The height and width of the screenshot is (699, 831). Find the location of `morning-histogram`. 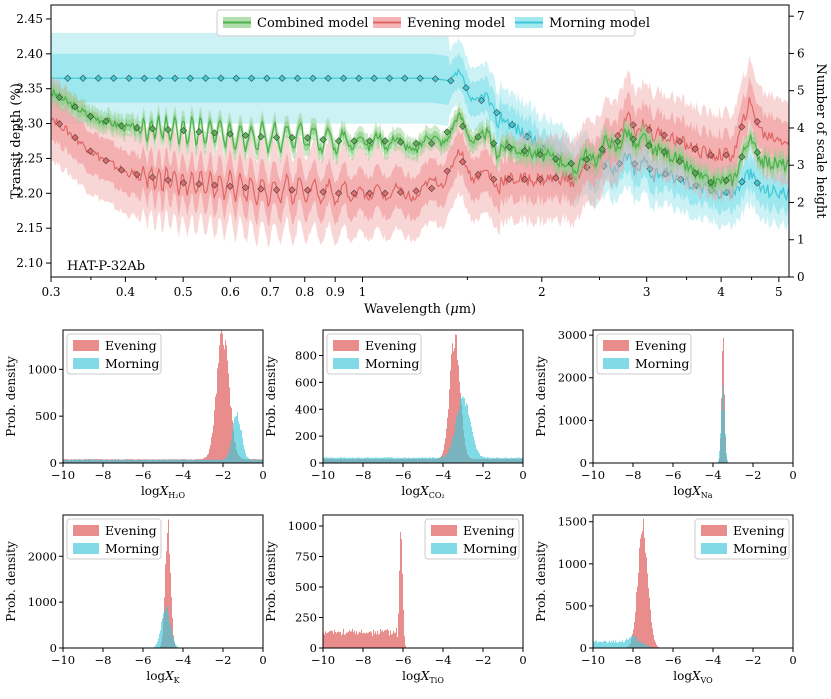

morning-histogram is located at coordinates (166, 627).